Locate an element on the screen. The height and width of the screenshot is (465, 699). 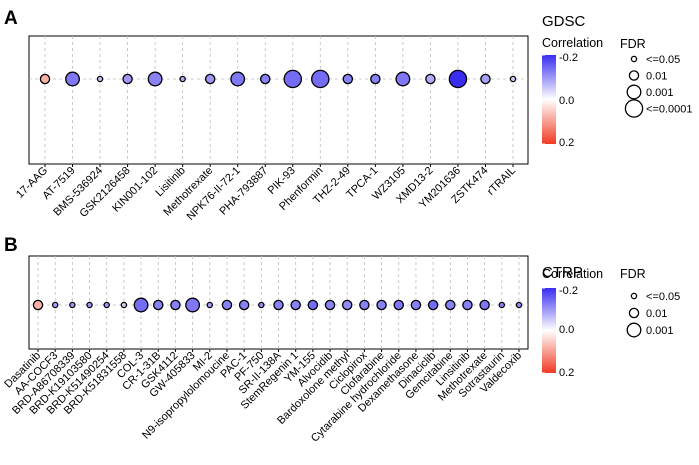
size-legend-label: <=0.0001 is located at coordinates (669, 110).